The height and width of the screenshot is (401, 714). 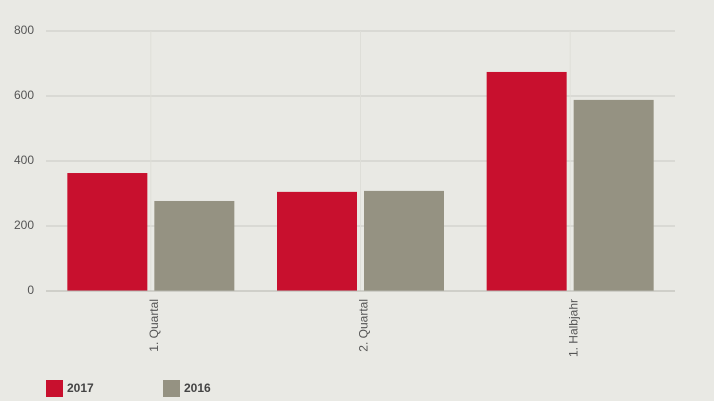 I want to click on x-tick-label: 1. Quartal, so click(x=154, y=325).